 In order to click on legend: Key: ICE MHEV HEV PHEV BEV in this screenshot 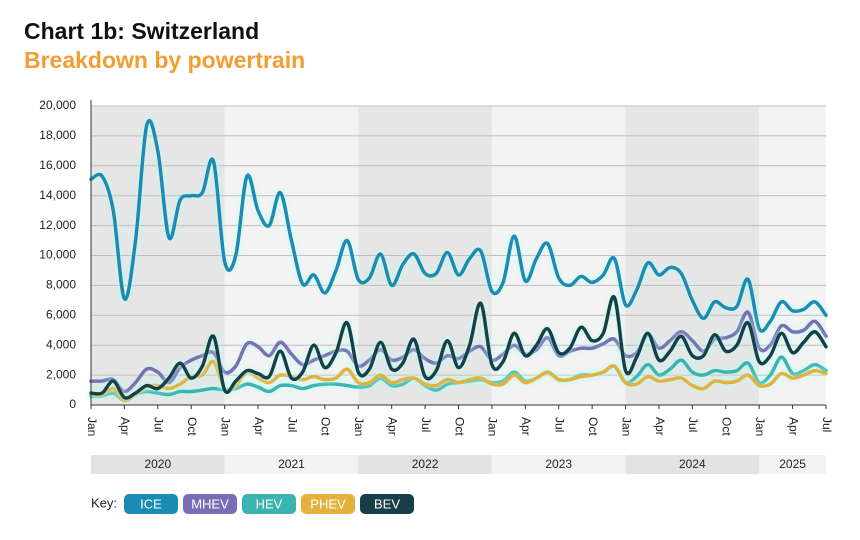, I will do `click(252, 504)`.